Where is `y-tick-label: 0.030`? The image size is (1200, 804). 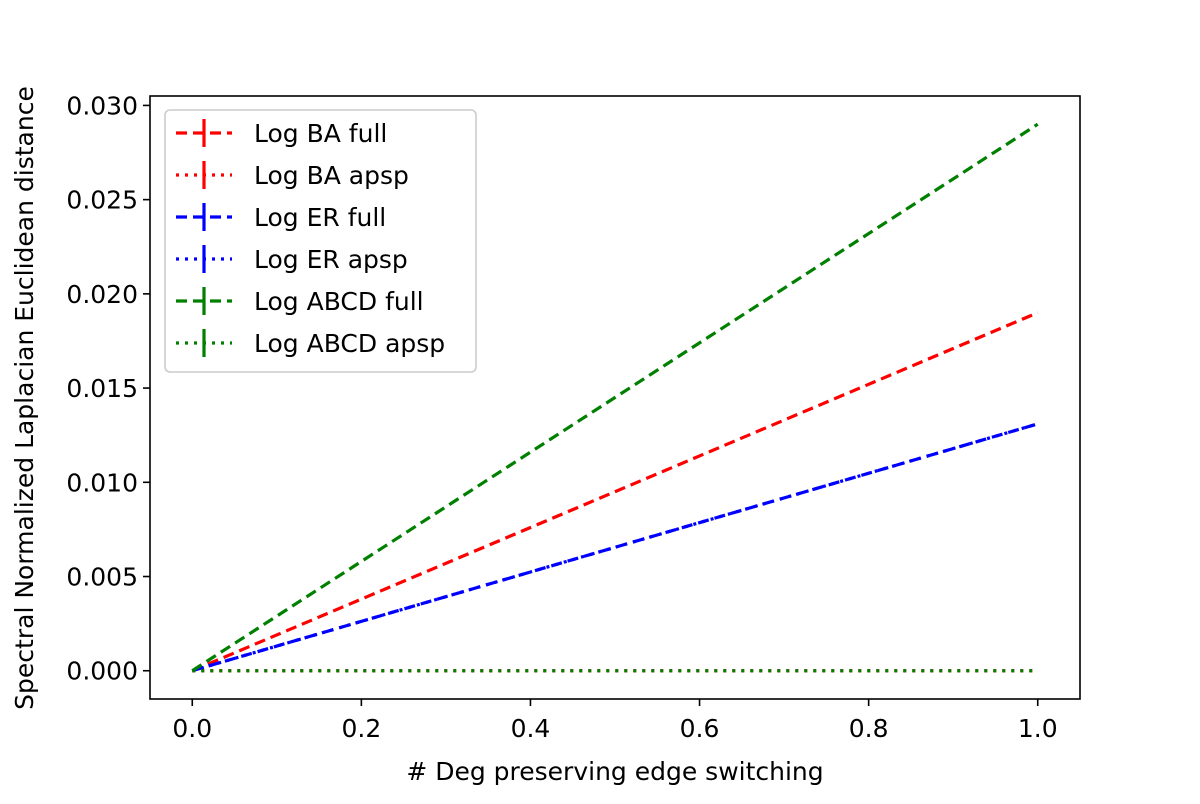
y-tick-label: 0.030 is located at coordinates (102, 105).